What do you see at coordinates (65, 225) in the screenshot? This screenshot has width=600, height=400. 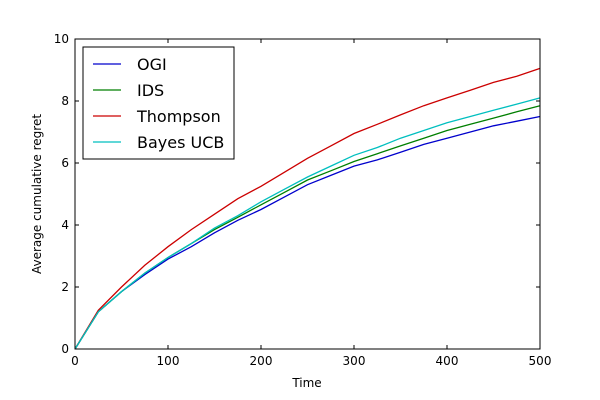 I see `y-tick-label: 4` at bounding box center [65, 225].